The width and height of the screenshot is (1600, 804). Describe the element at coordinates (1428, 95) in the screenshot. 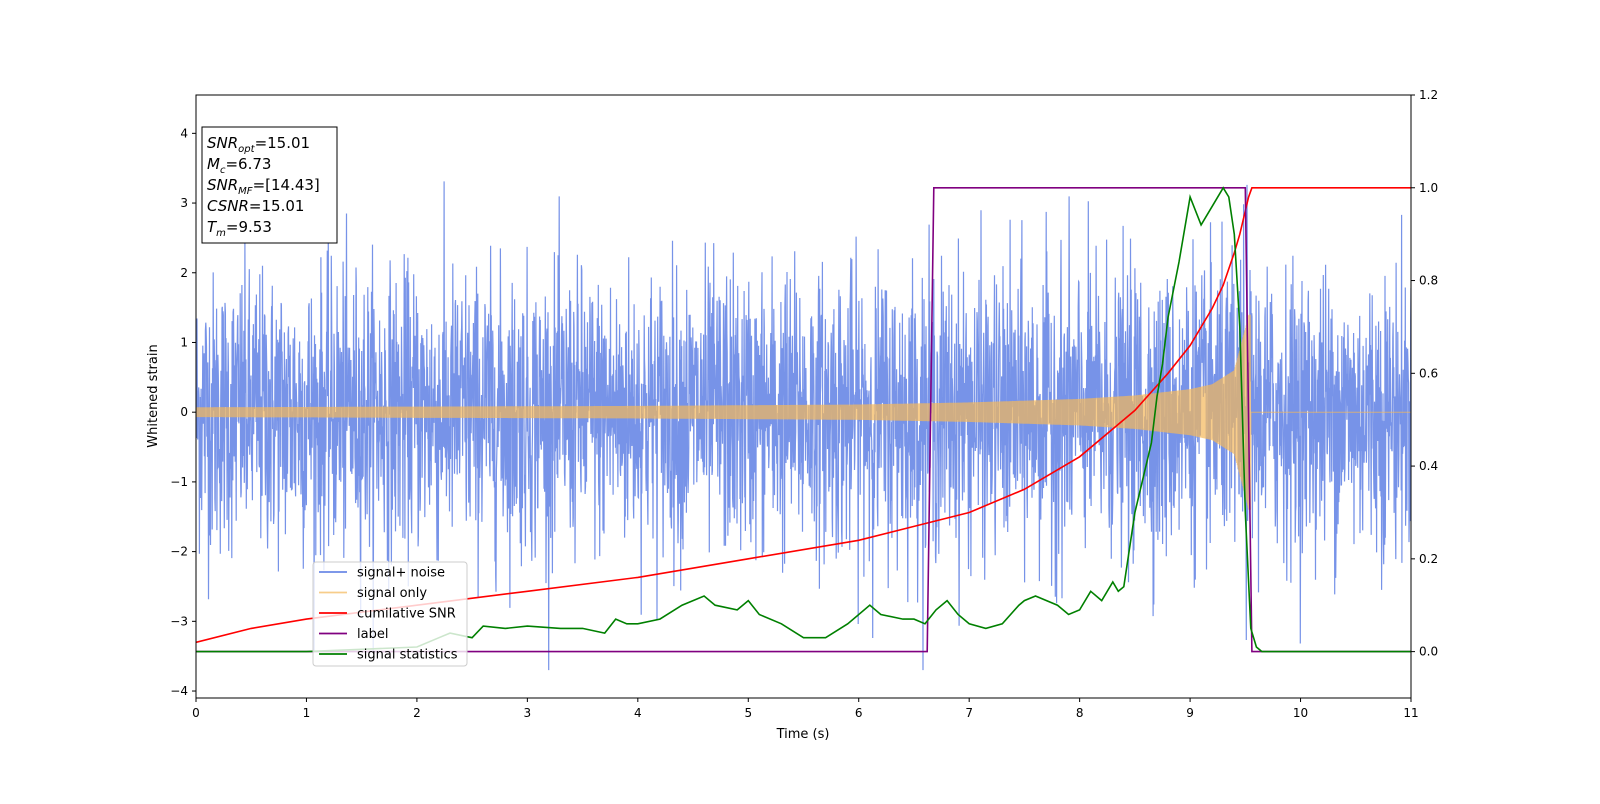

I see `y2-tick-label: 1.2` at that location.